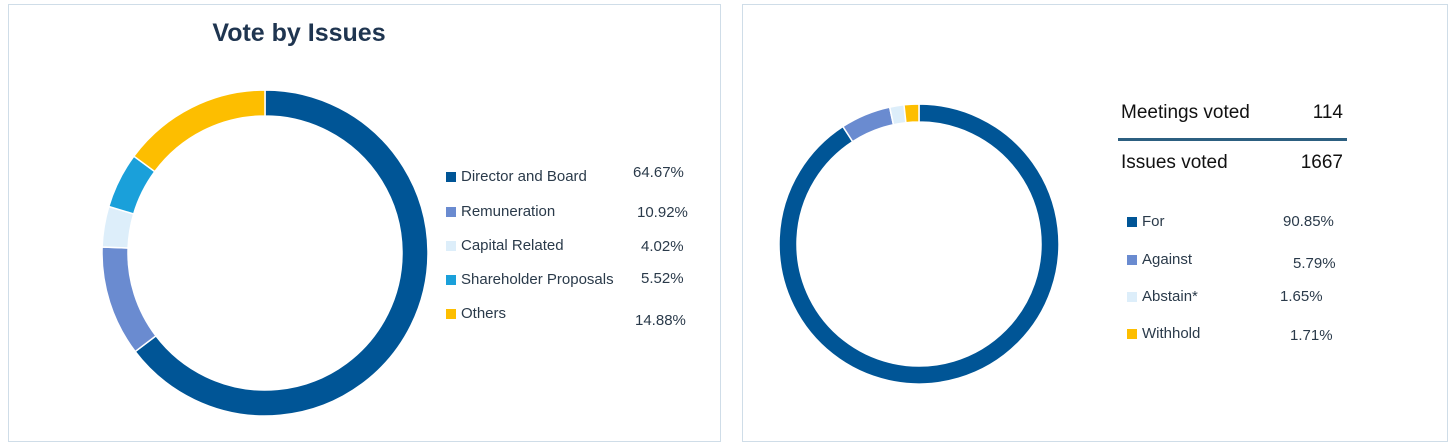  What do you see at coordinates (1167, 259) in the screenshot?
I see `legend-label: Against` at bounding box center [1167, 259].